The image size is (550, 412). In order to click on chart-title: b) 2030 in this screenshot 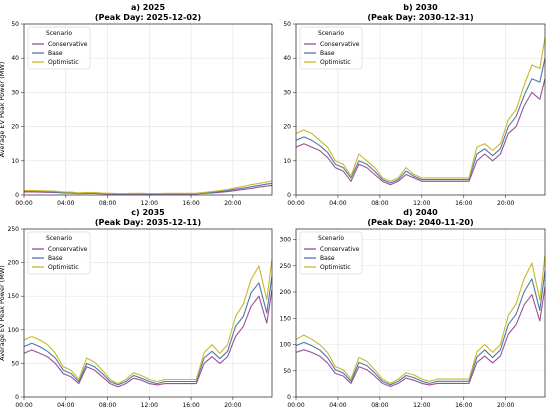, I will do `click(420, 7)`.